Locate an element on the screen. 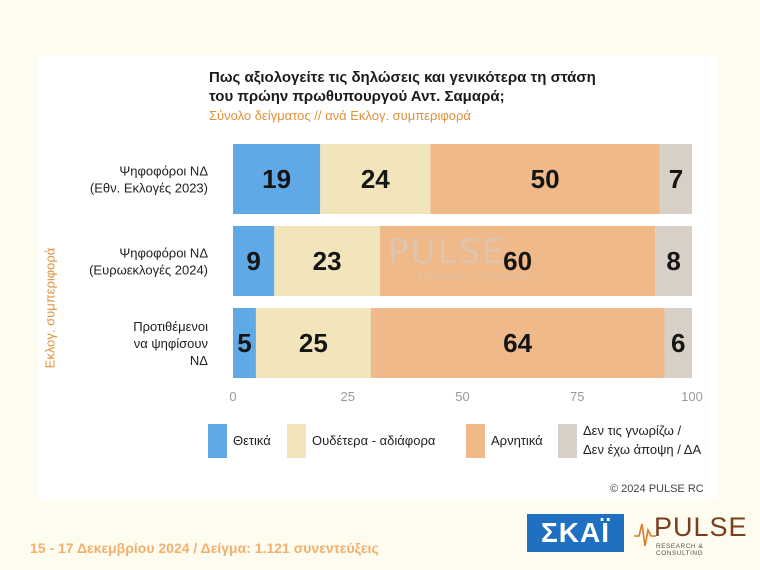 The image size is (760, 570). data-label: 9 is located at coordinates (253, 261).